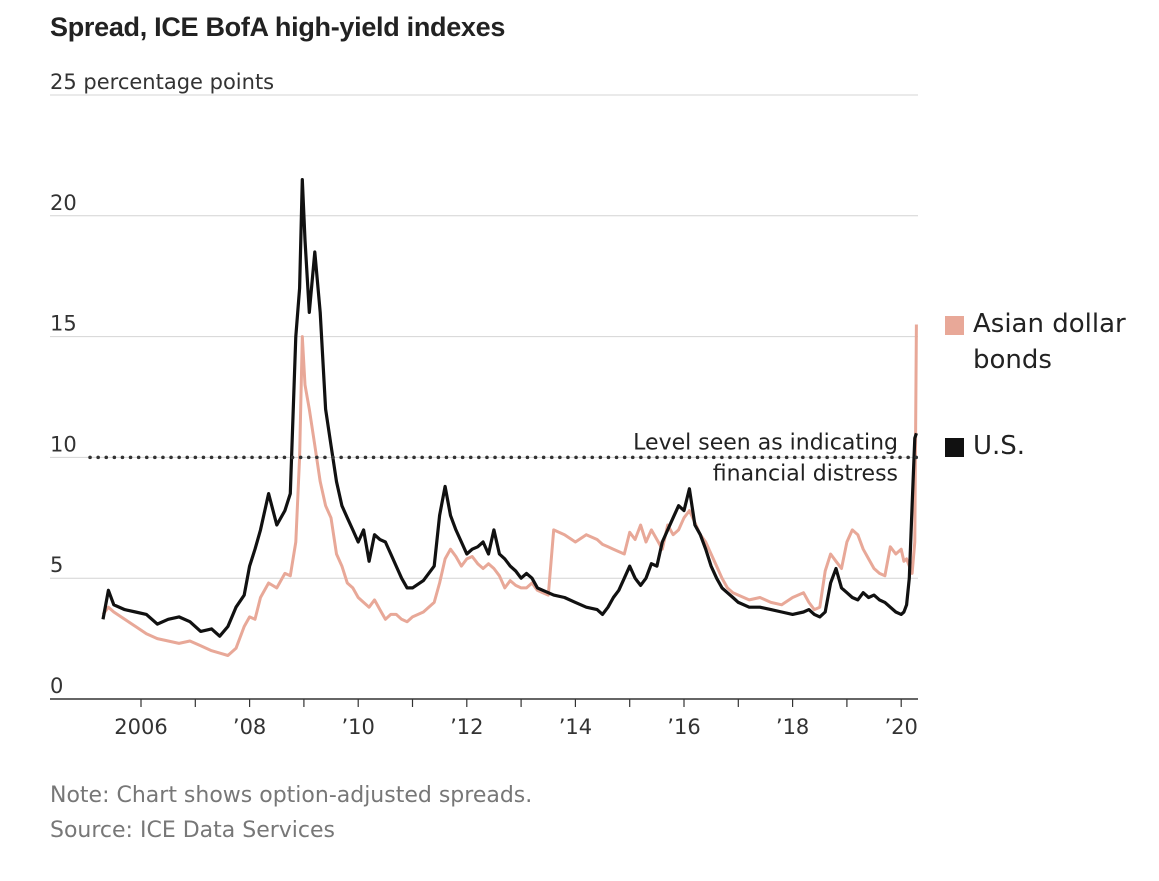  Describe the element at coordinates (63, 203) in the screenshot. I see `y-tick-label: 20` at that location.